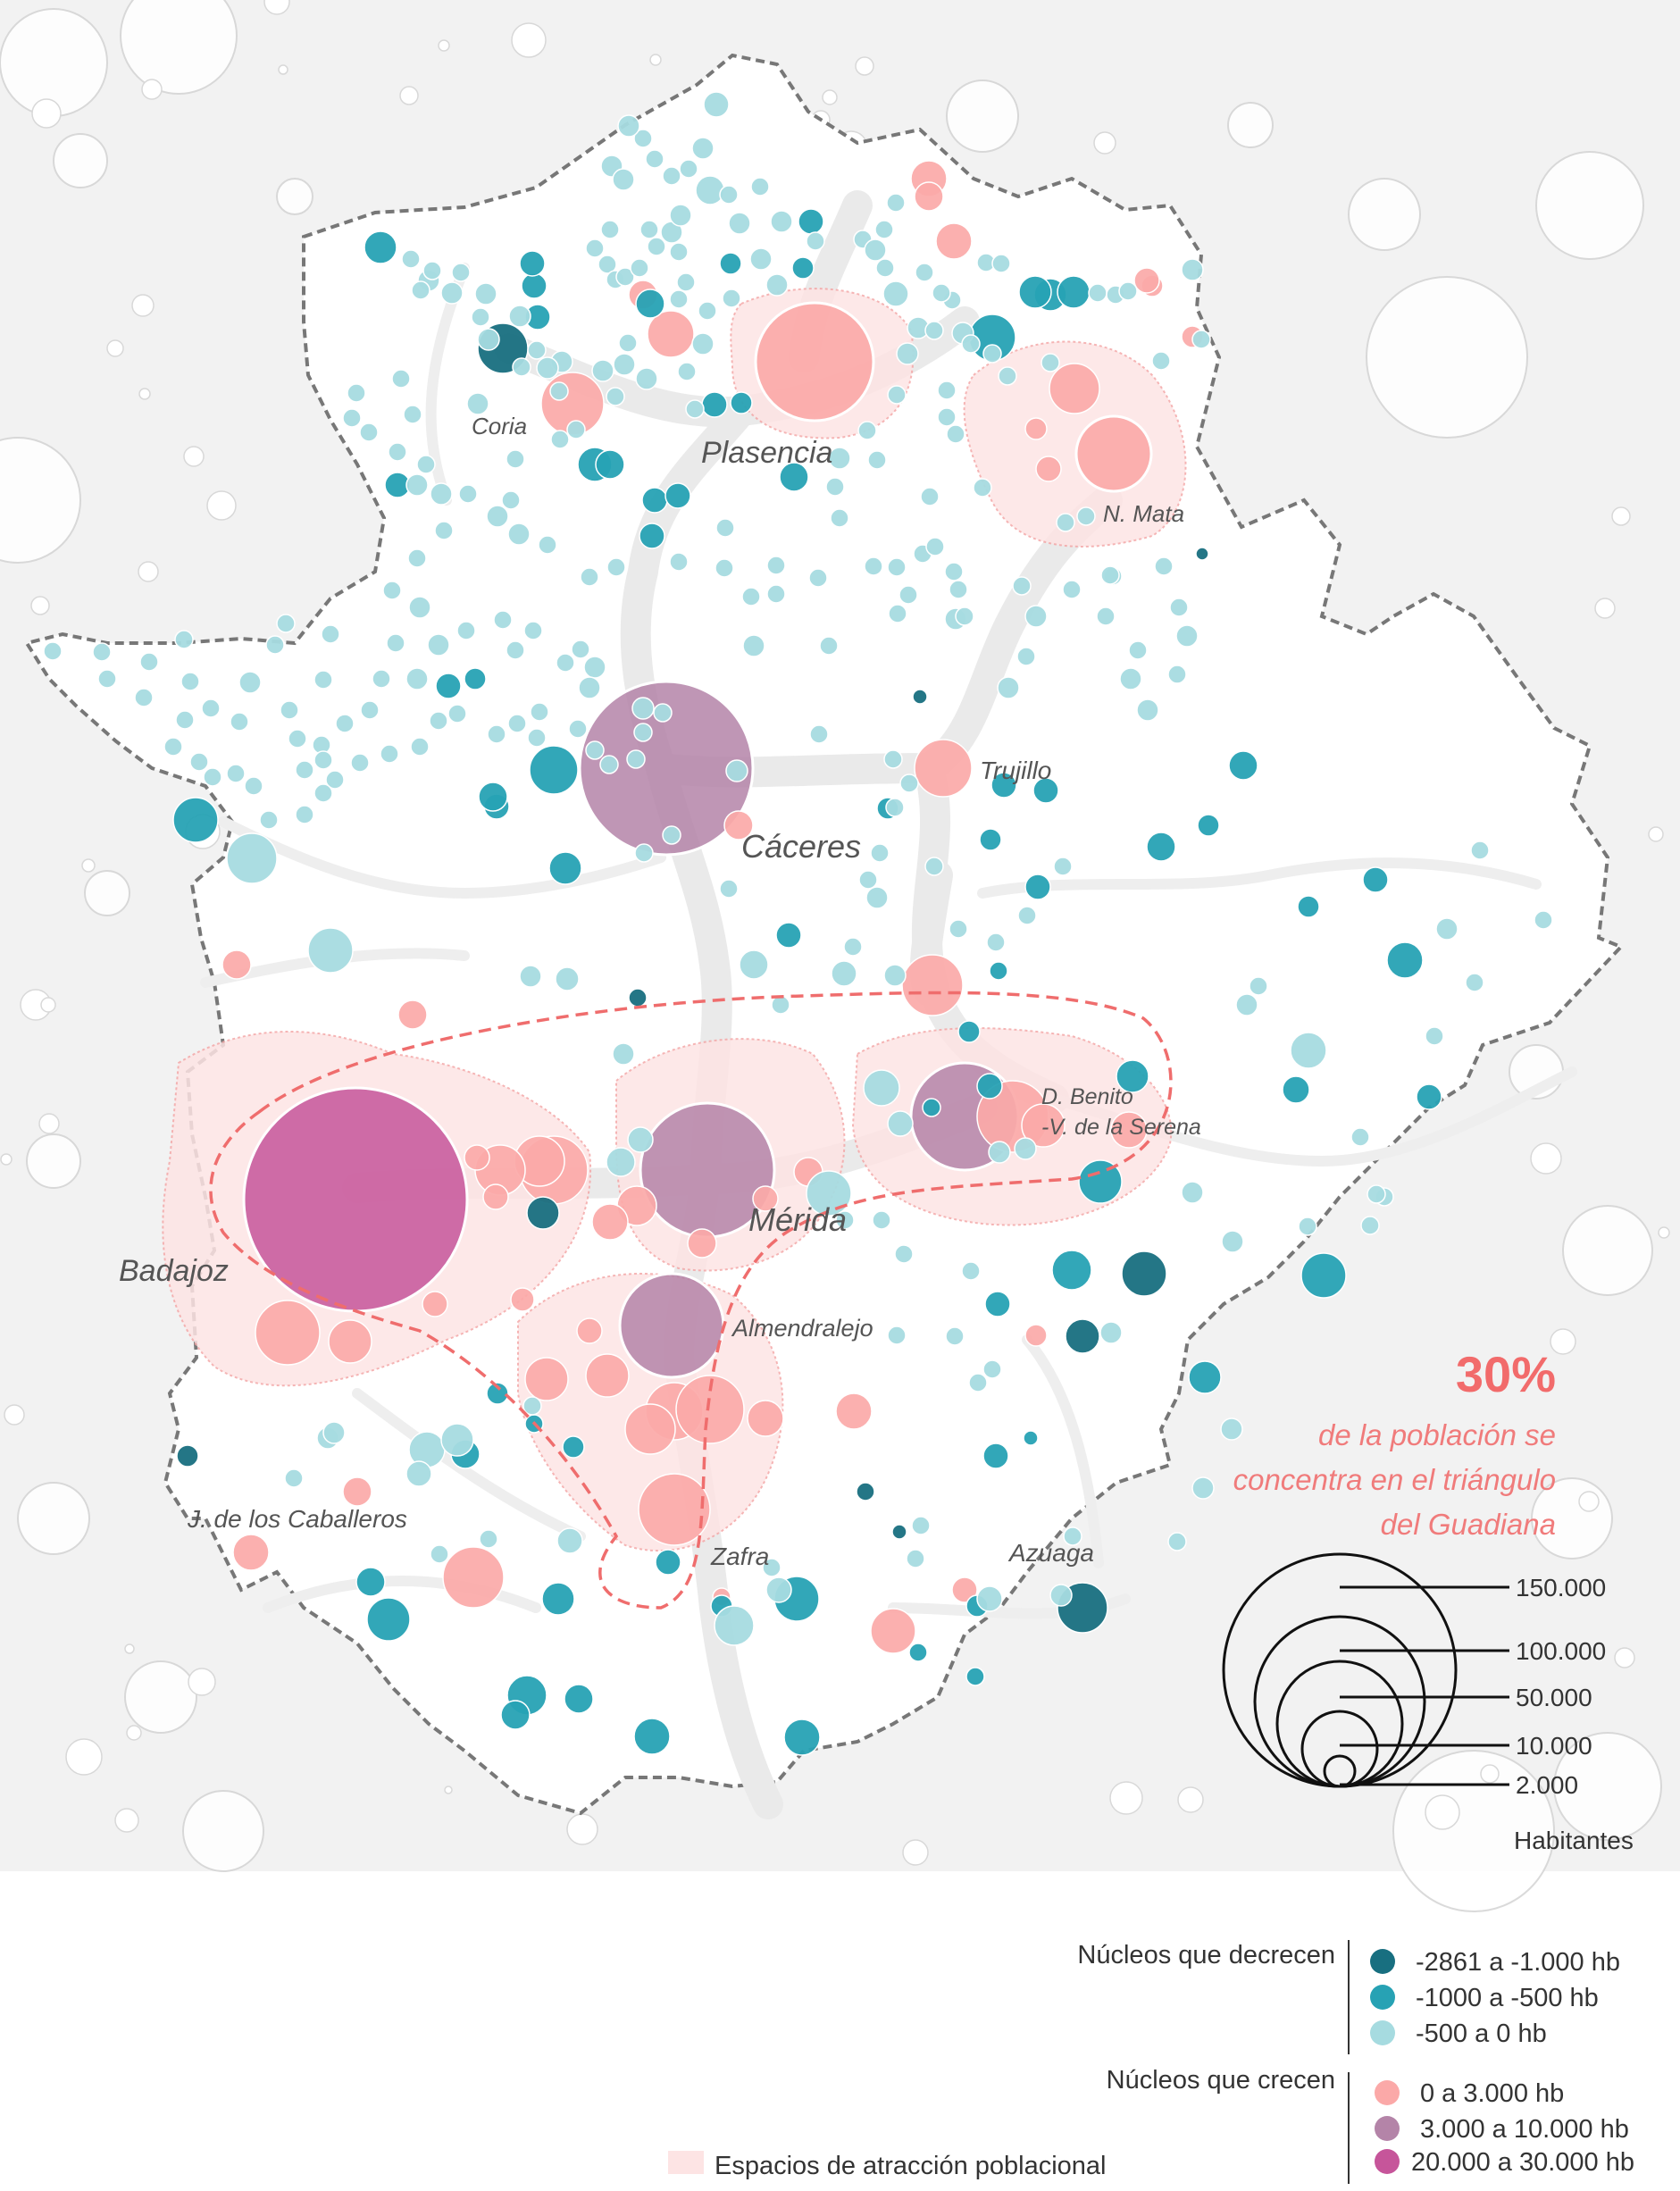 The image size is (1680, 2191). What do you see at coordinates (766, 453) in the screenshot?
I see `city-label-plasencia: Plasencia` at bounding box center [766, 453].